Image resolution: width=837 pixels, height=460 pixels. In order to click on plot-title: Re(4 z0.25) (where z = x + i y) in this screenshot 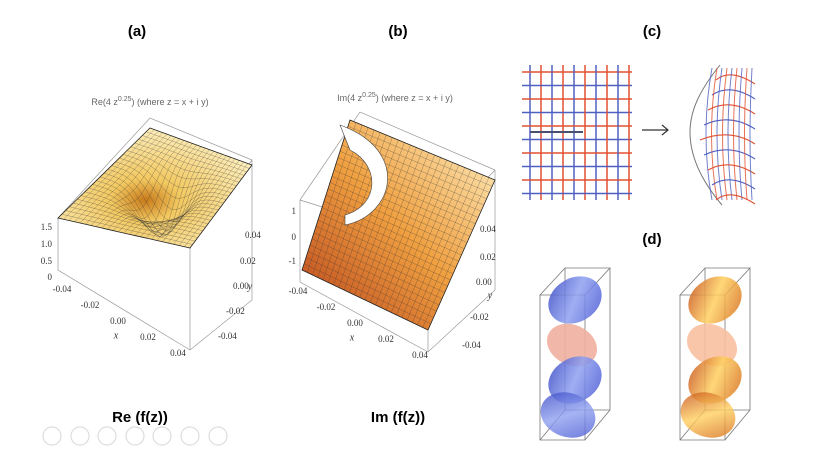, I will do `click(149, 101)`.